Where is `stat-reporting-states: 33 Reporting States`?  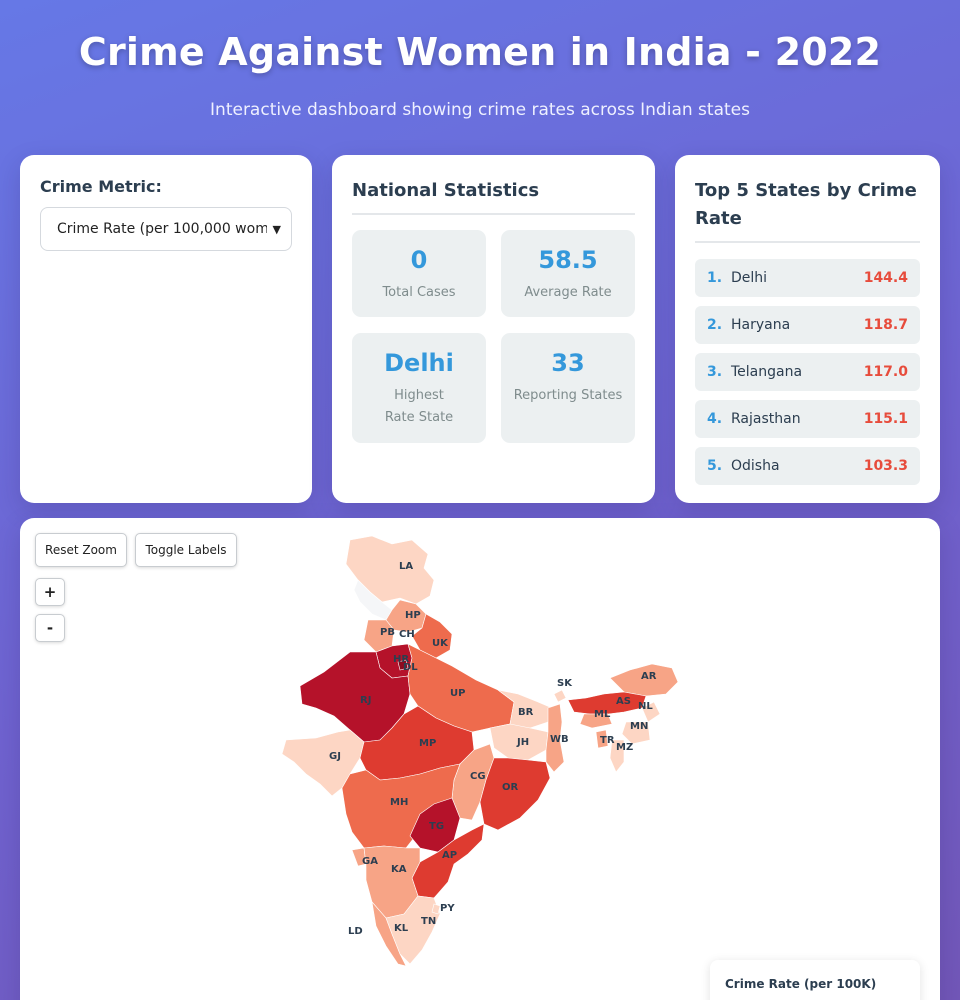 stat-reporting-states: 33 Reporting States is located at coordinates (568, 388).